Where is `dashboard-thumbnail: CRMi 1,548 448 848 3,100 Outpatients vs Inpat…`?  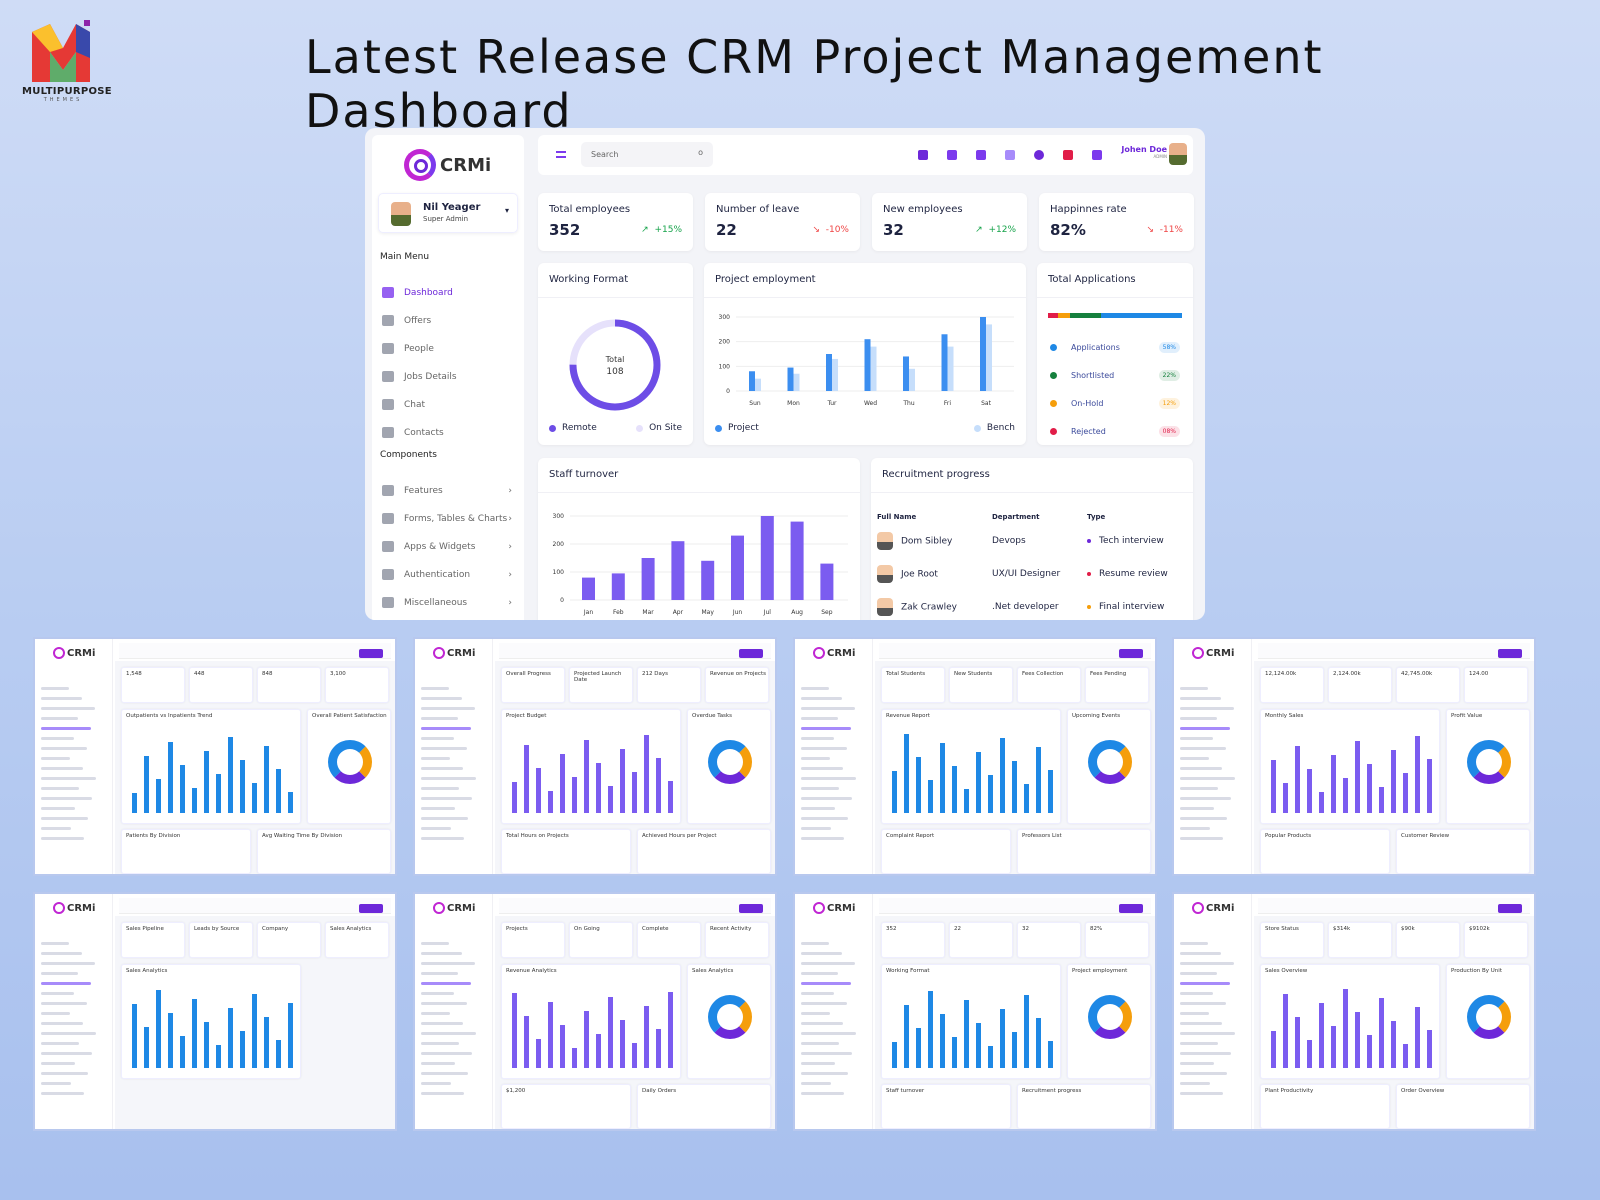 dashboard-thumbnail: CRMi 1,548 448 848 3,100 Outpatients vs Inpat… is located at coordinates (215, 756).